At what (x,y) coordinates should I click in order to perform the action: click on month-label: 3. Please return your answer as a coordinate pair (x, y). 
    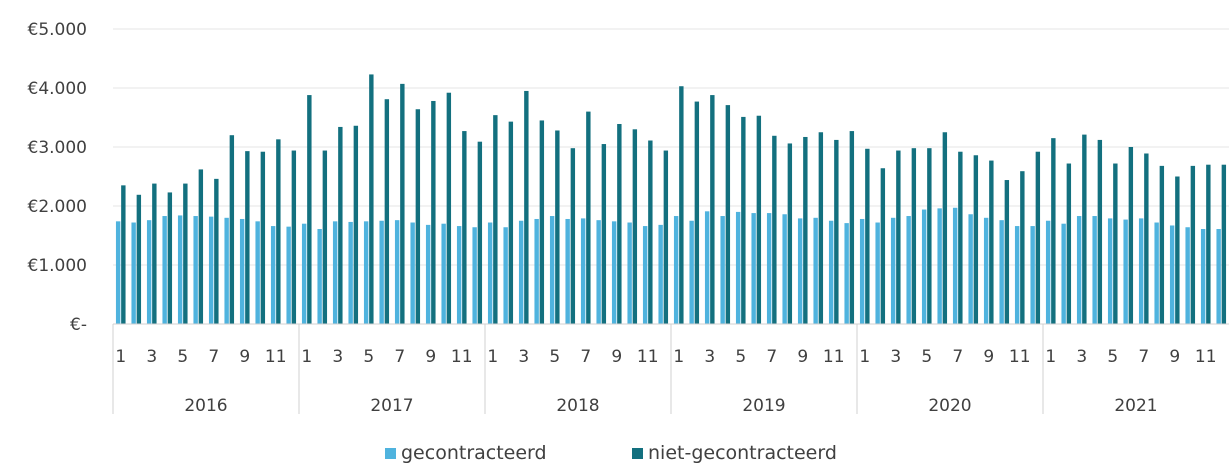
    Looking at the image, I should click on (709, 357).